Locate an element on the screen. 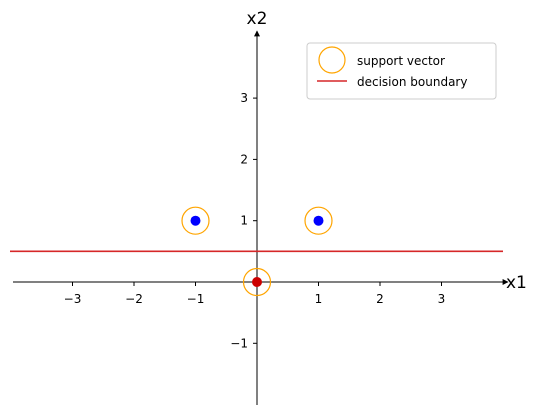 The width and height of the screenshot is (539, 415). x-axis-label: x1 is located at coordinates (516, 283).